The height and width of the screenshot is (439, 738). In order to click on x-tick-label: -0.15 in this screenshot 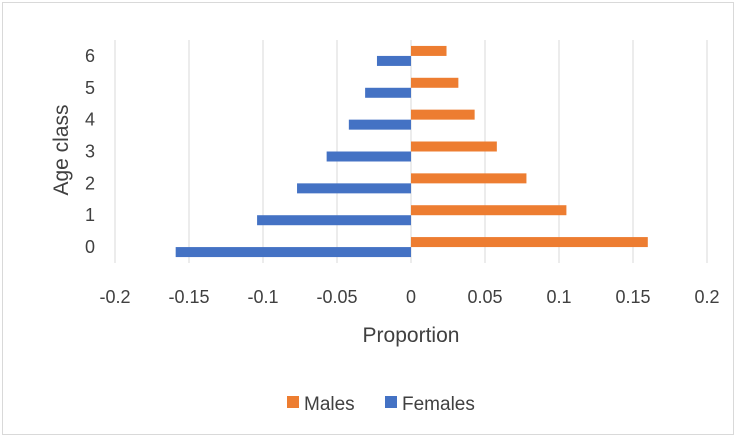, I will do `click(188, 297)`.